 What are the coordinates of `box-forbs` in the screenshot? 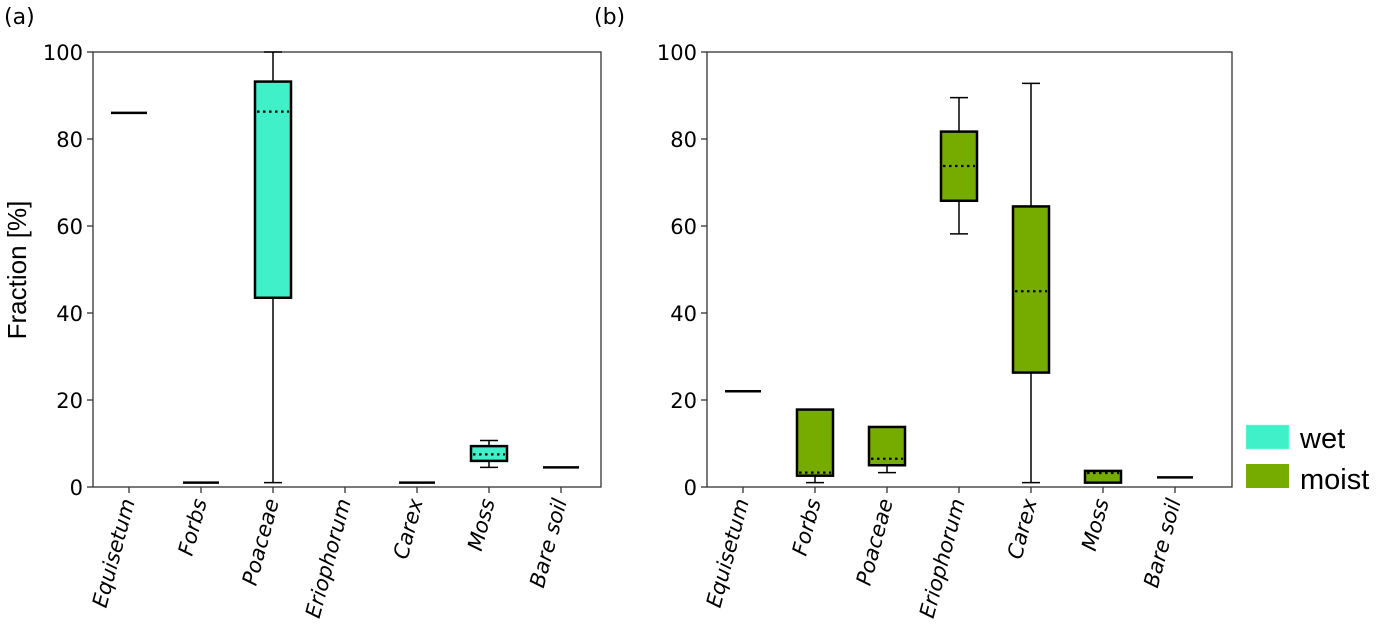 It's located at (815, 446).